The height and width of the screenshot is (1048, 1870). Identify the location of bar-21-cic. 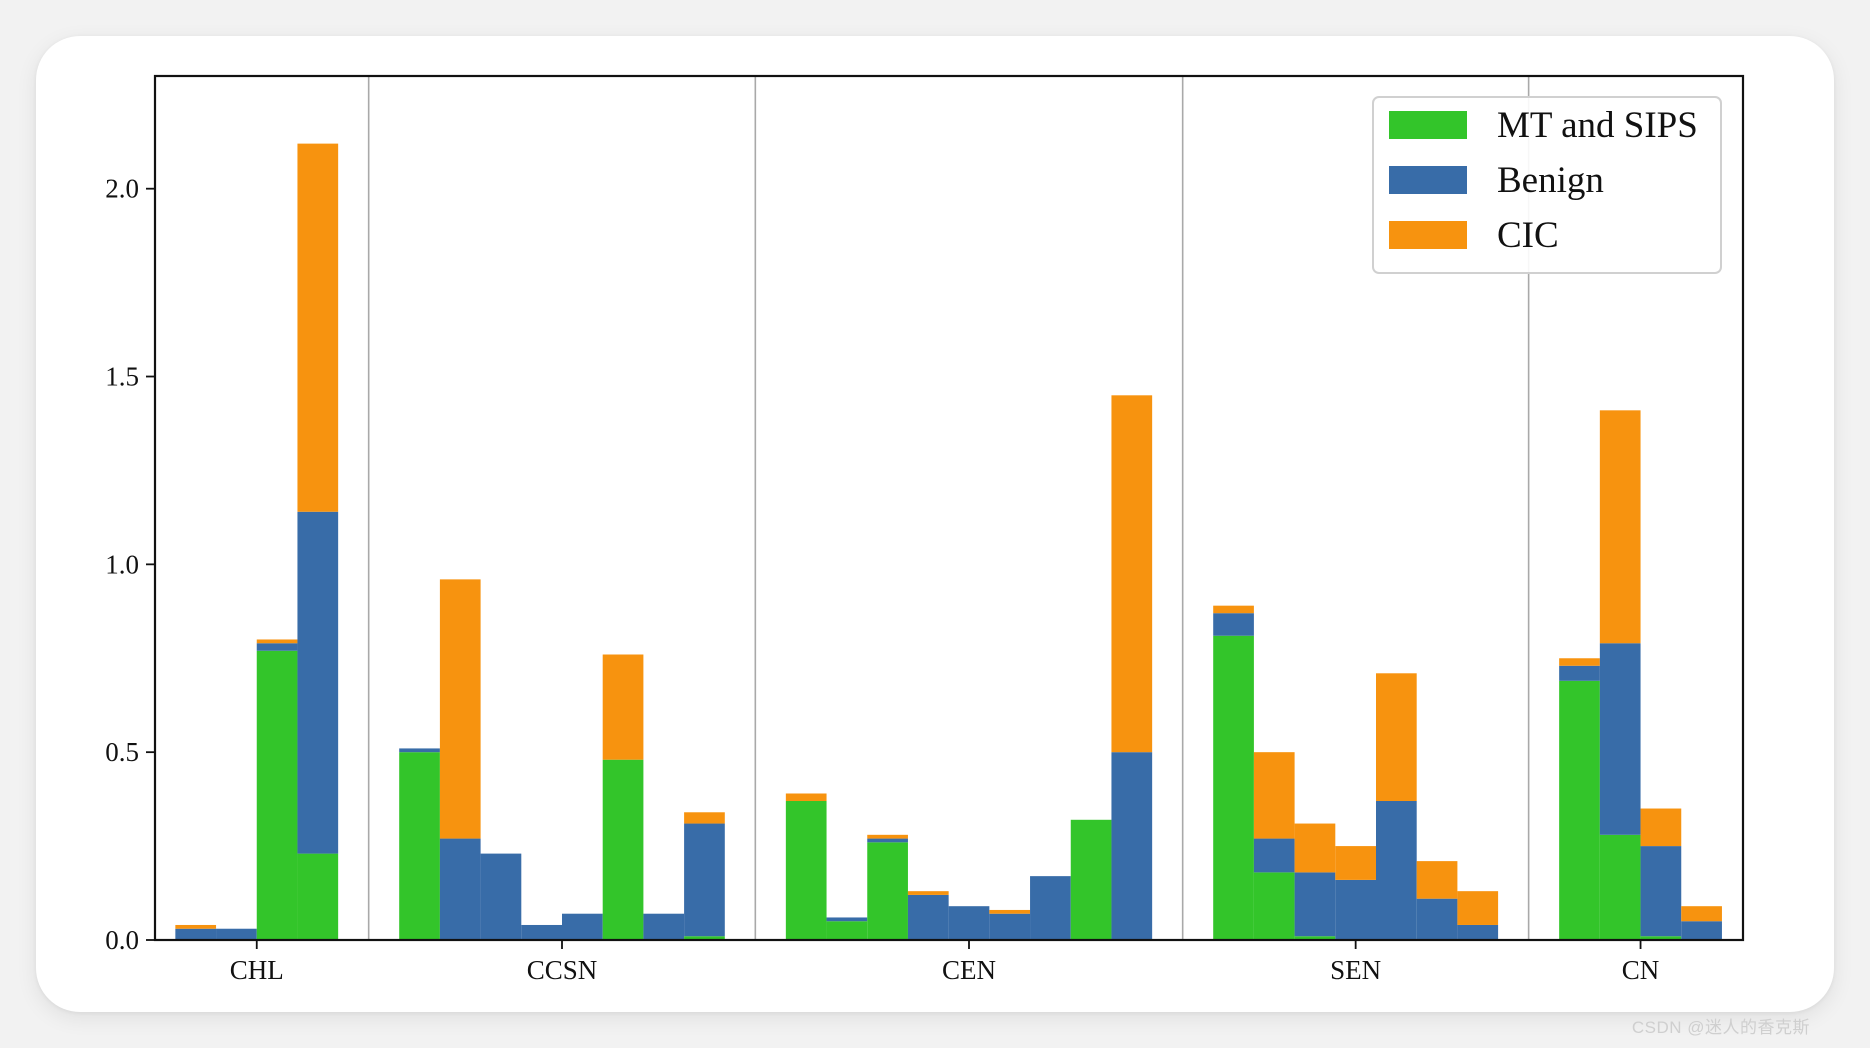
(1132, 574).